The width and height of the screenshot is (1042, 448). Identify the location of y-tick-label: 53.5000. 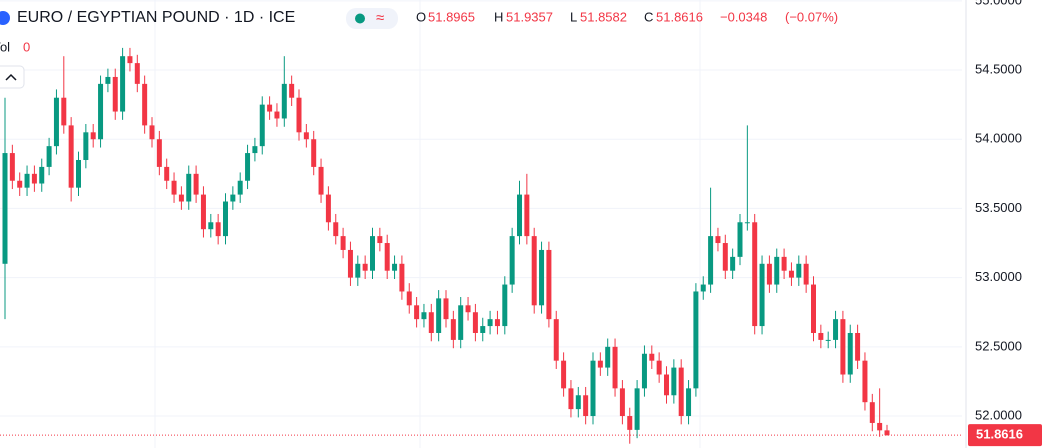
(998, 207).